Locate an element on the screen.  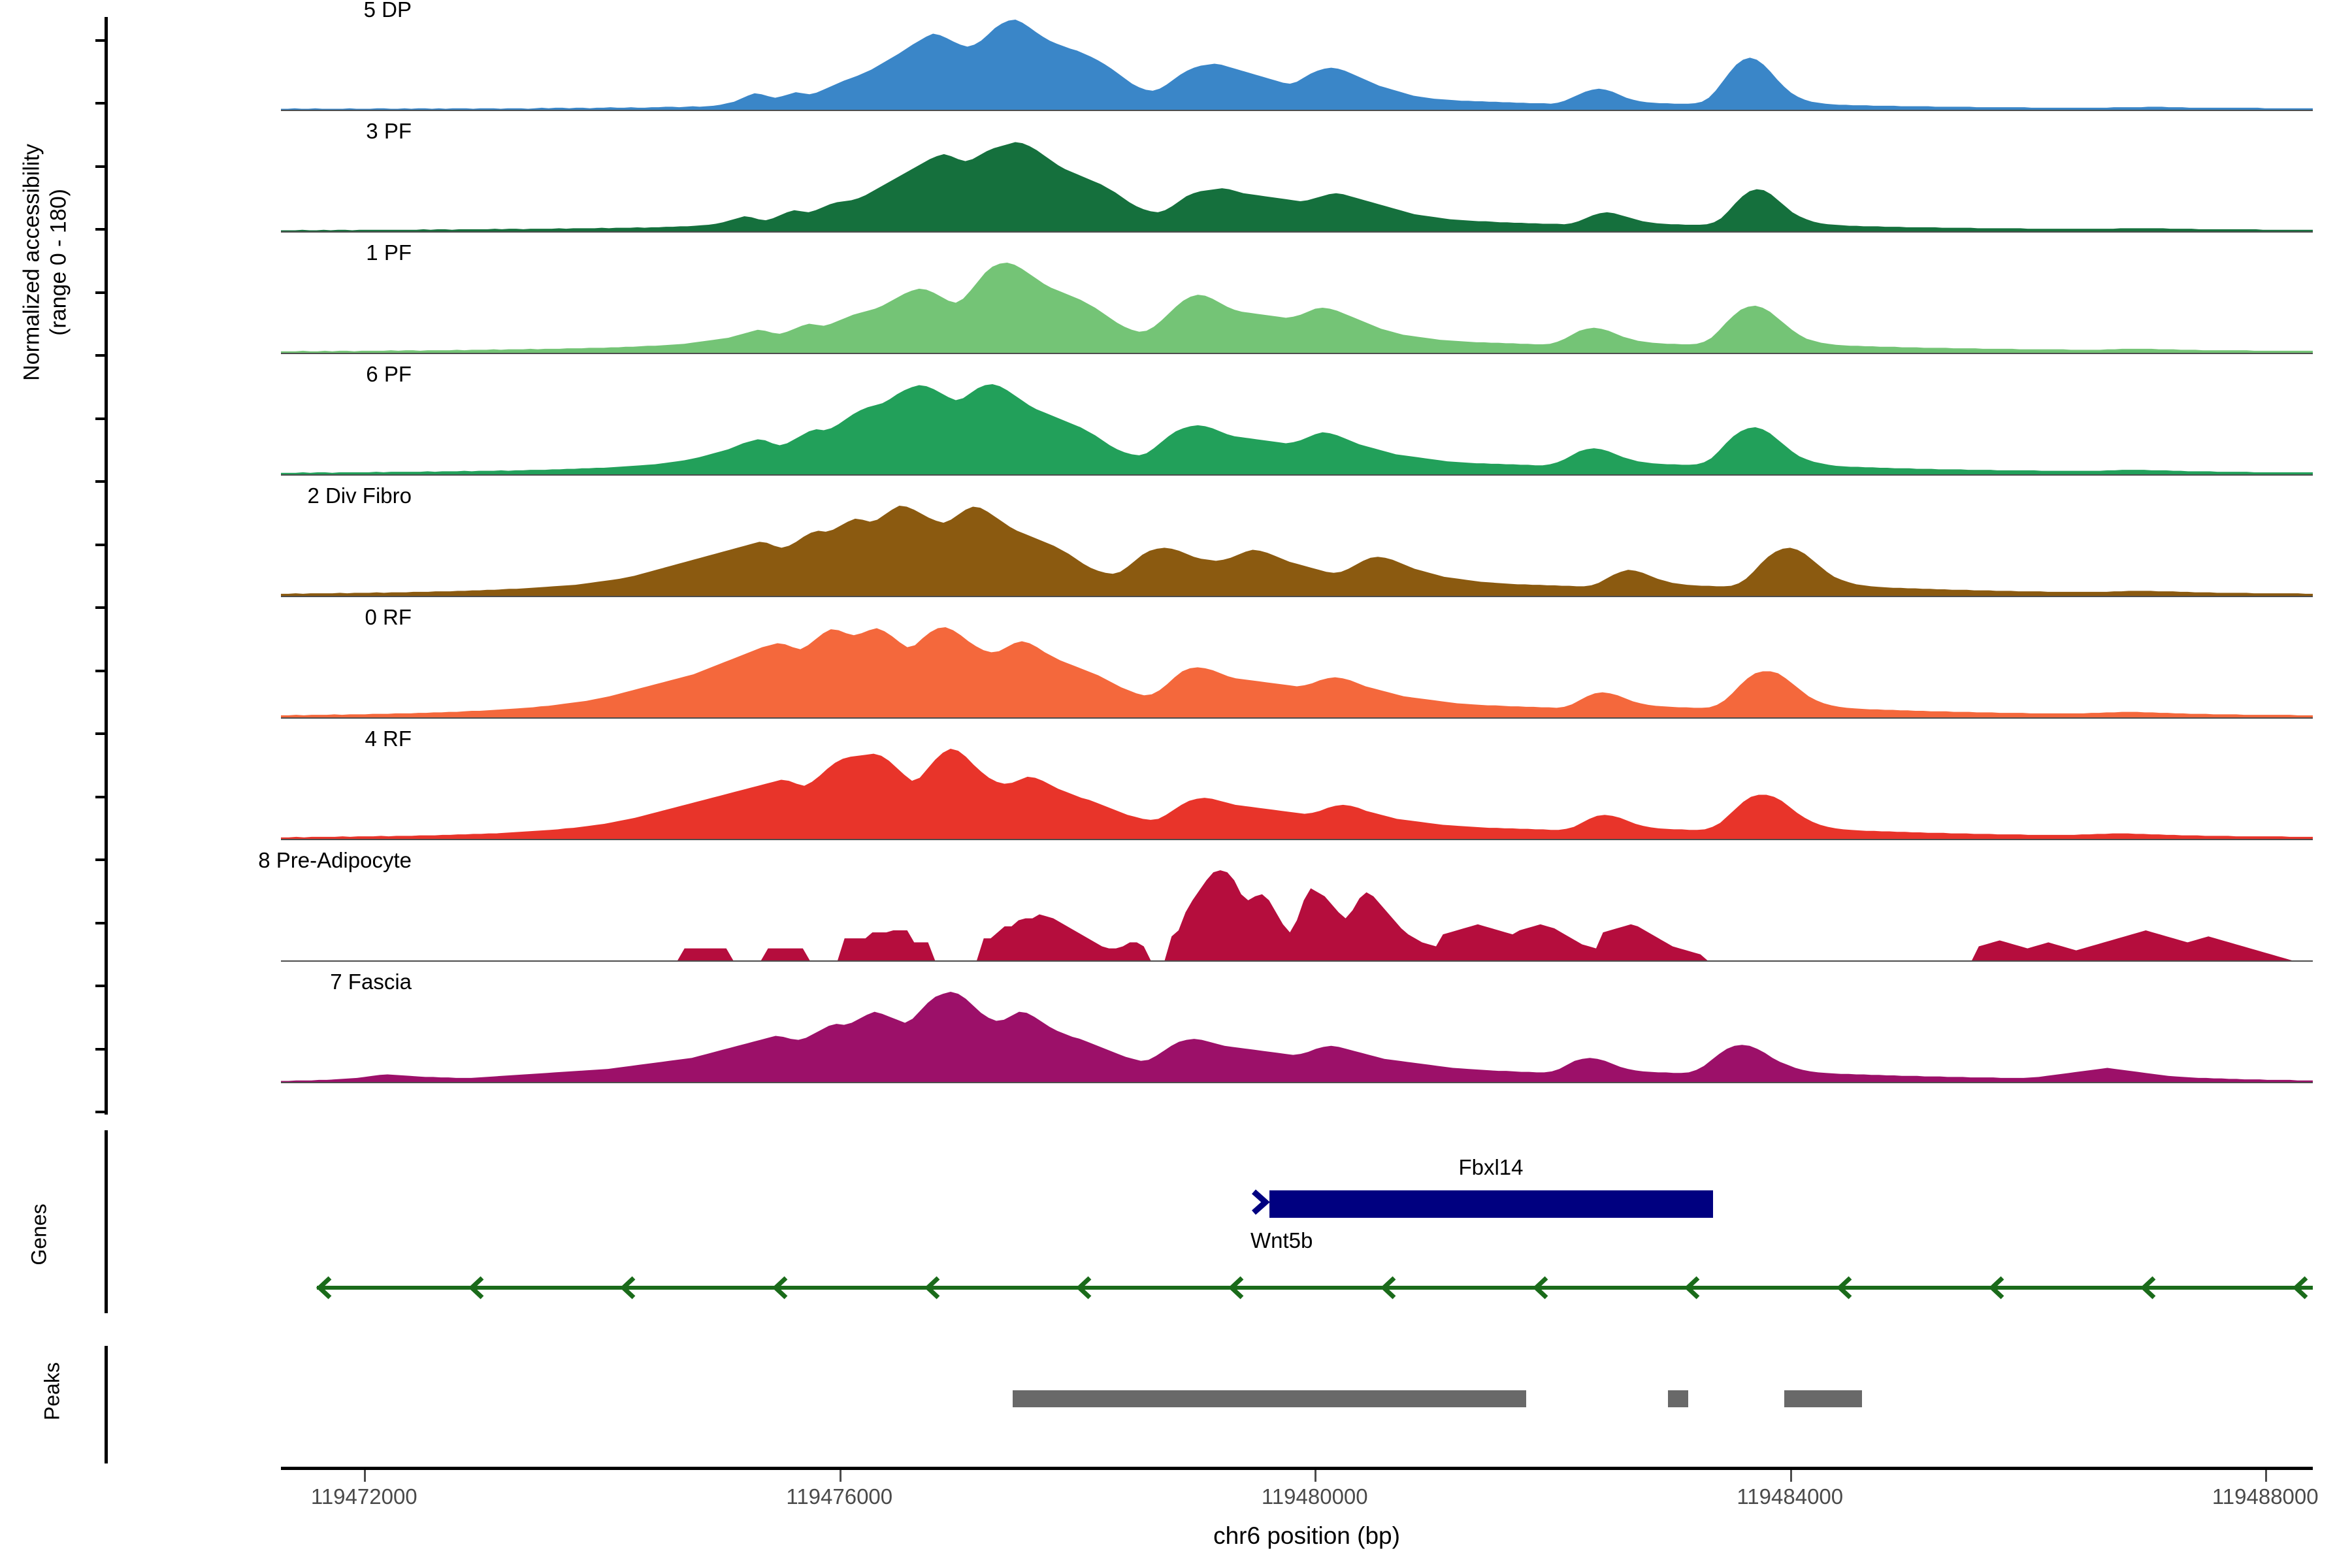
track-label-1-pf: 1 PF is located at coordinates (389, 252).